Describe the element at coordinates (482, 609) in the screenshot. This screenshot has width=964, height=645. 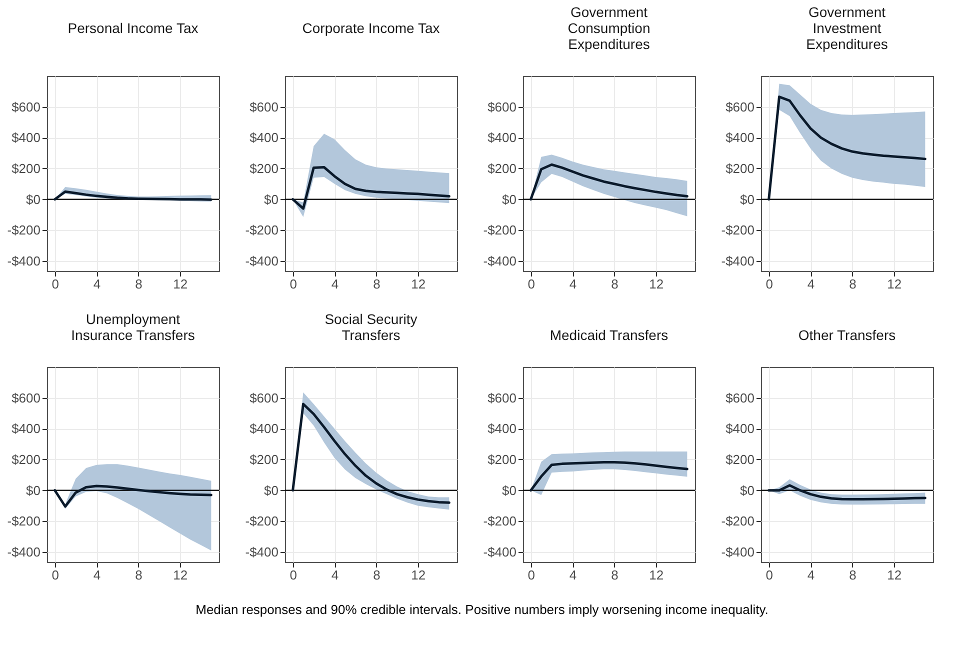
I see `text: Median responses and 90% credible intervals. Positive numbers imply worsening income inequality.` at that location.